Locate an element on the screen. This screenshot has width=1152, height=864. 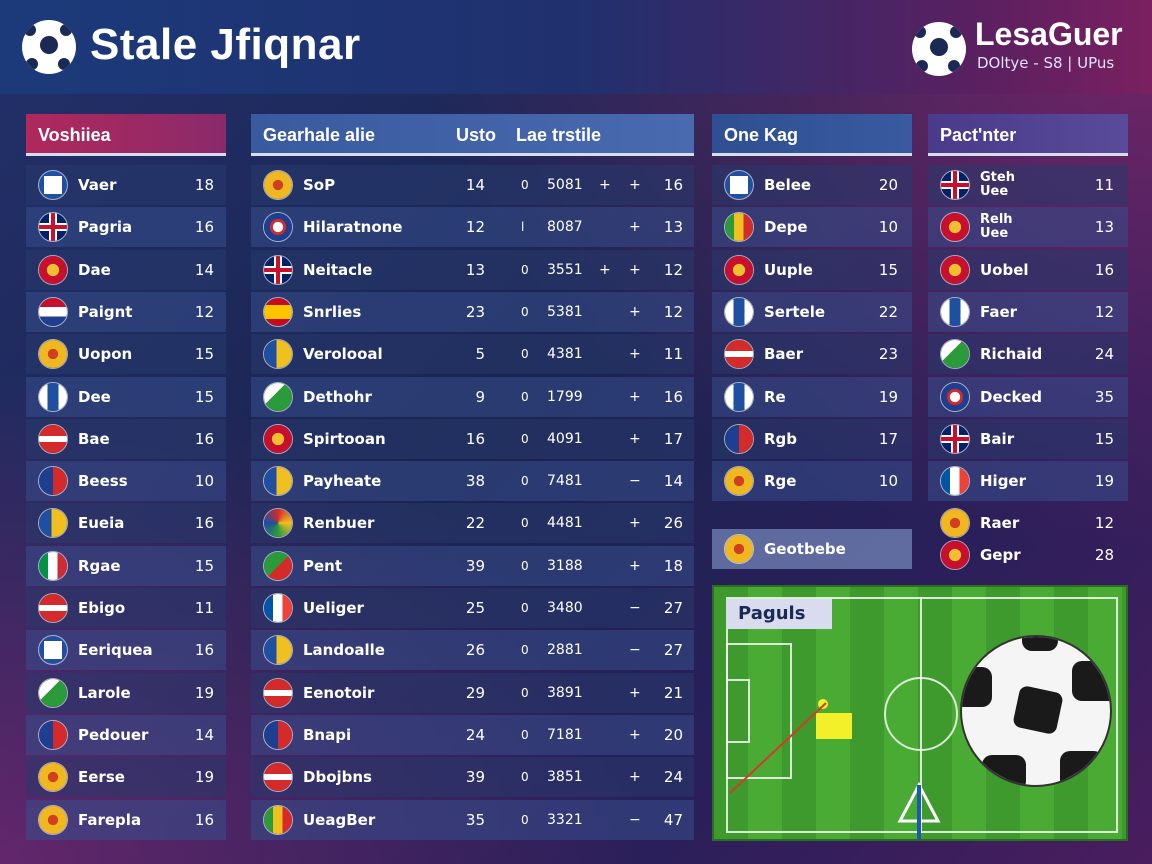
table-row: Farepla 16 is located at coordinates (126, 819).